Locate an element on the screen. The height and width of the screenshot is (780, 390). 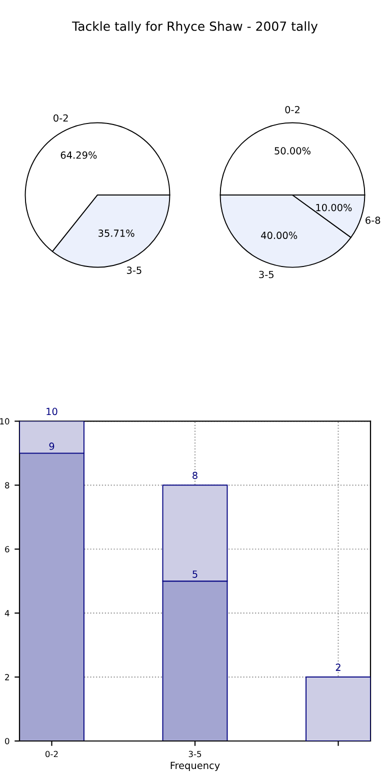
total-label: 2 is located at coordinates (338, 667).